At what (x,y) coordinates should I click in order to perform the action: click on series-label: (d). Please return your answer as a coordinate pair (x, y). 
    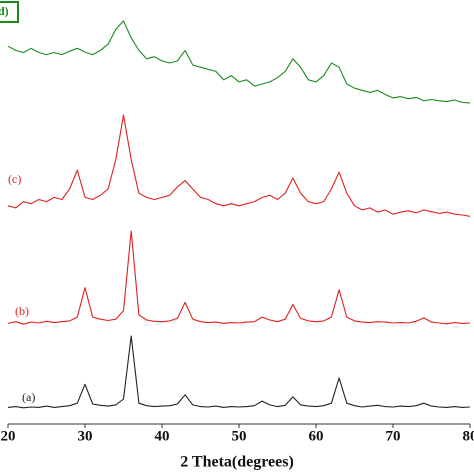
    Looking at the image, I should click on (4, 11).